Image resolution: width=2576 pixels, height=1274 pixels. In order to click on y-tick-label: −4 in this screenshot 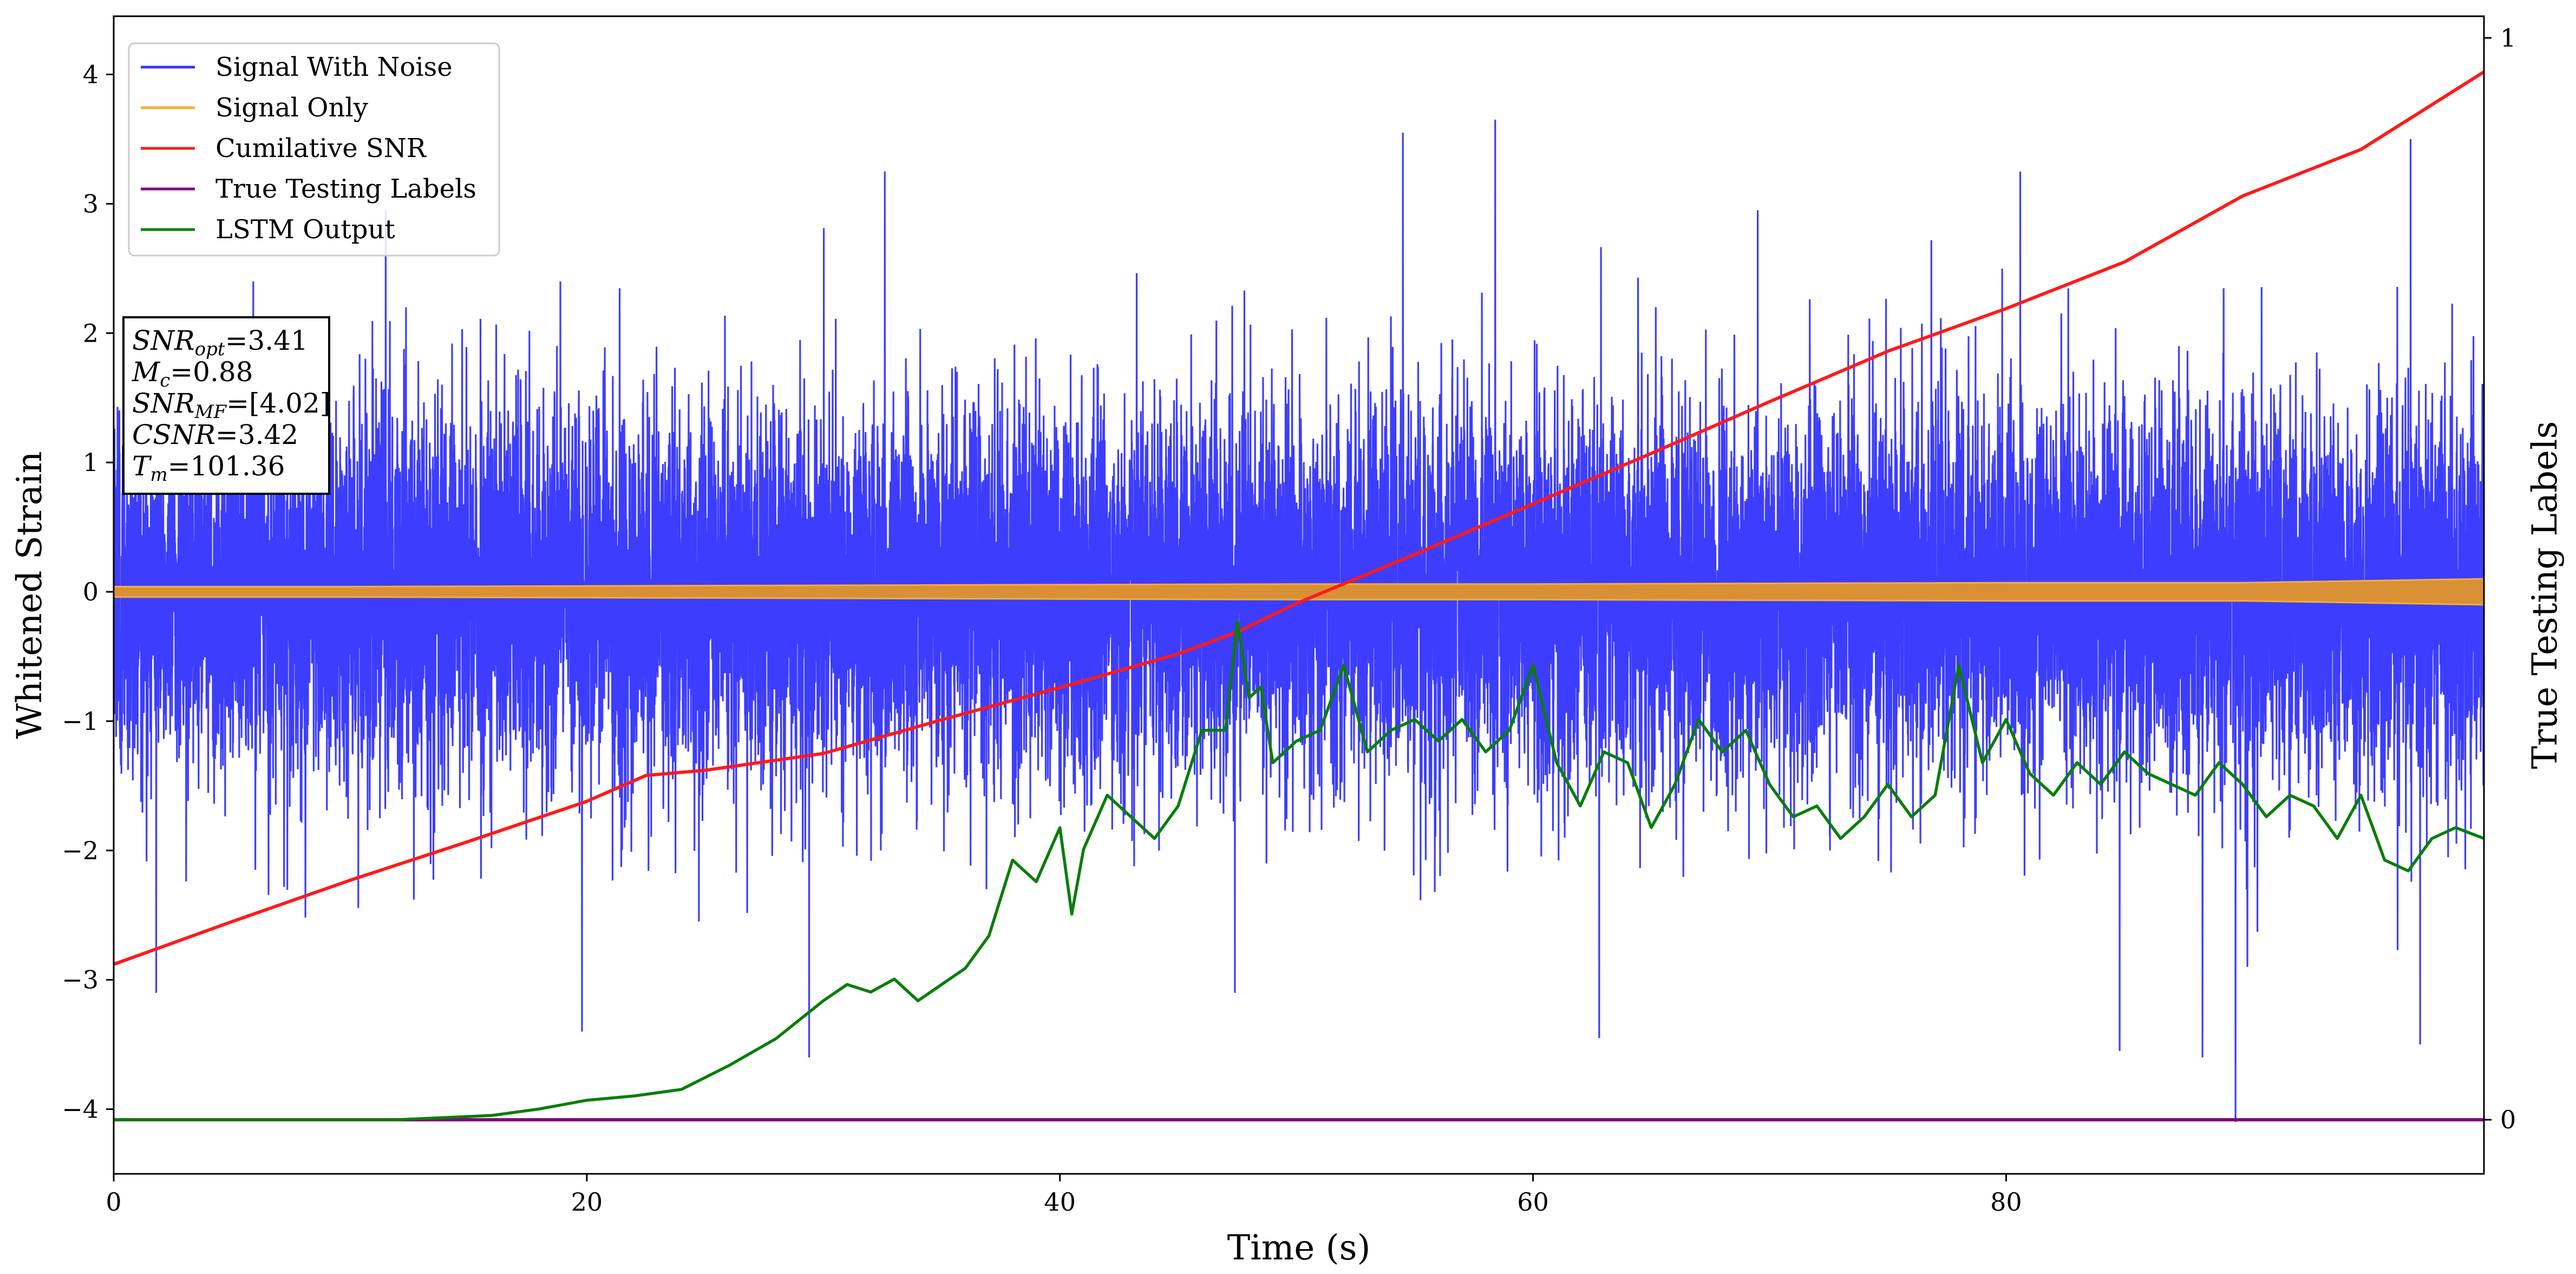, I will do `click(80, 1109)`.